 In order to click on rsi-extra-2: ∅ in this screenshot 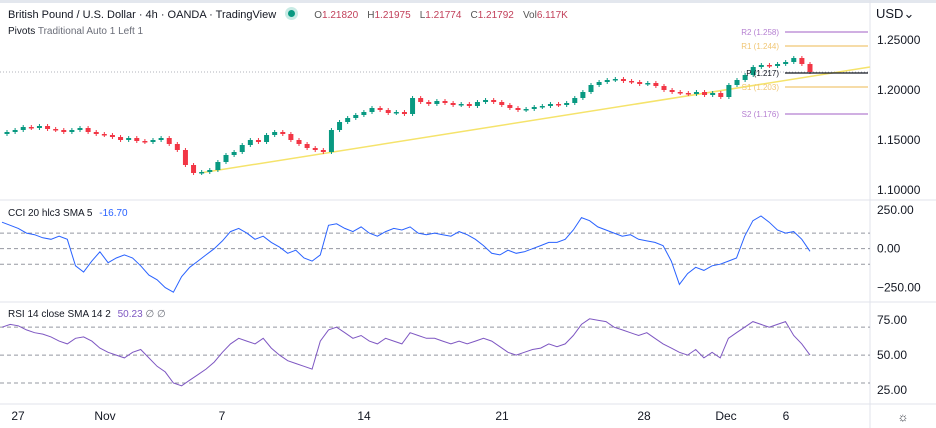, I will do `click(161, 314)`.